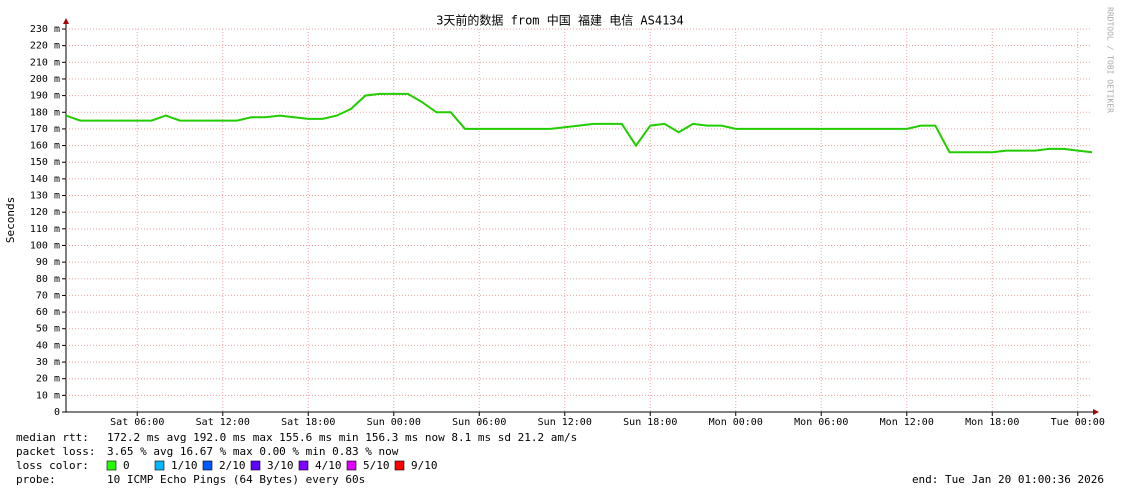 The width and height of the screenshot is (1121, 494). I want to click on y-tick-label: 80 m, so click(48, 279).